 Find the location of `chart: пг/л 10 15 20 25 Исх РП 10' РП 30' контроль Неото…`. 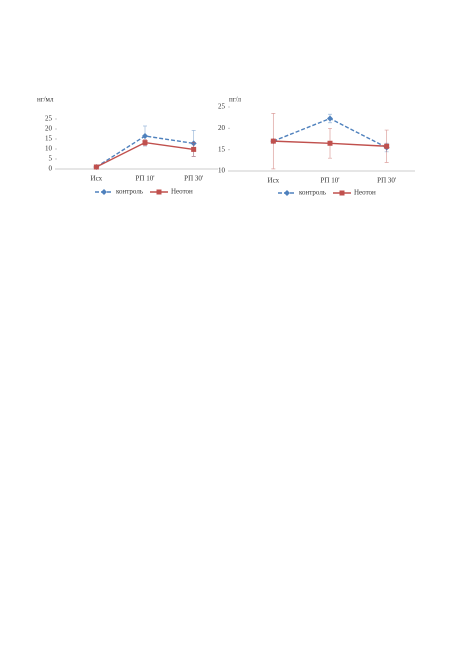

chart: пг/л 10 15 20 25 Исх РП 10' РП 30' контроль Неото… is located at coordinates (316, 146).